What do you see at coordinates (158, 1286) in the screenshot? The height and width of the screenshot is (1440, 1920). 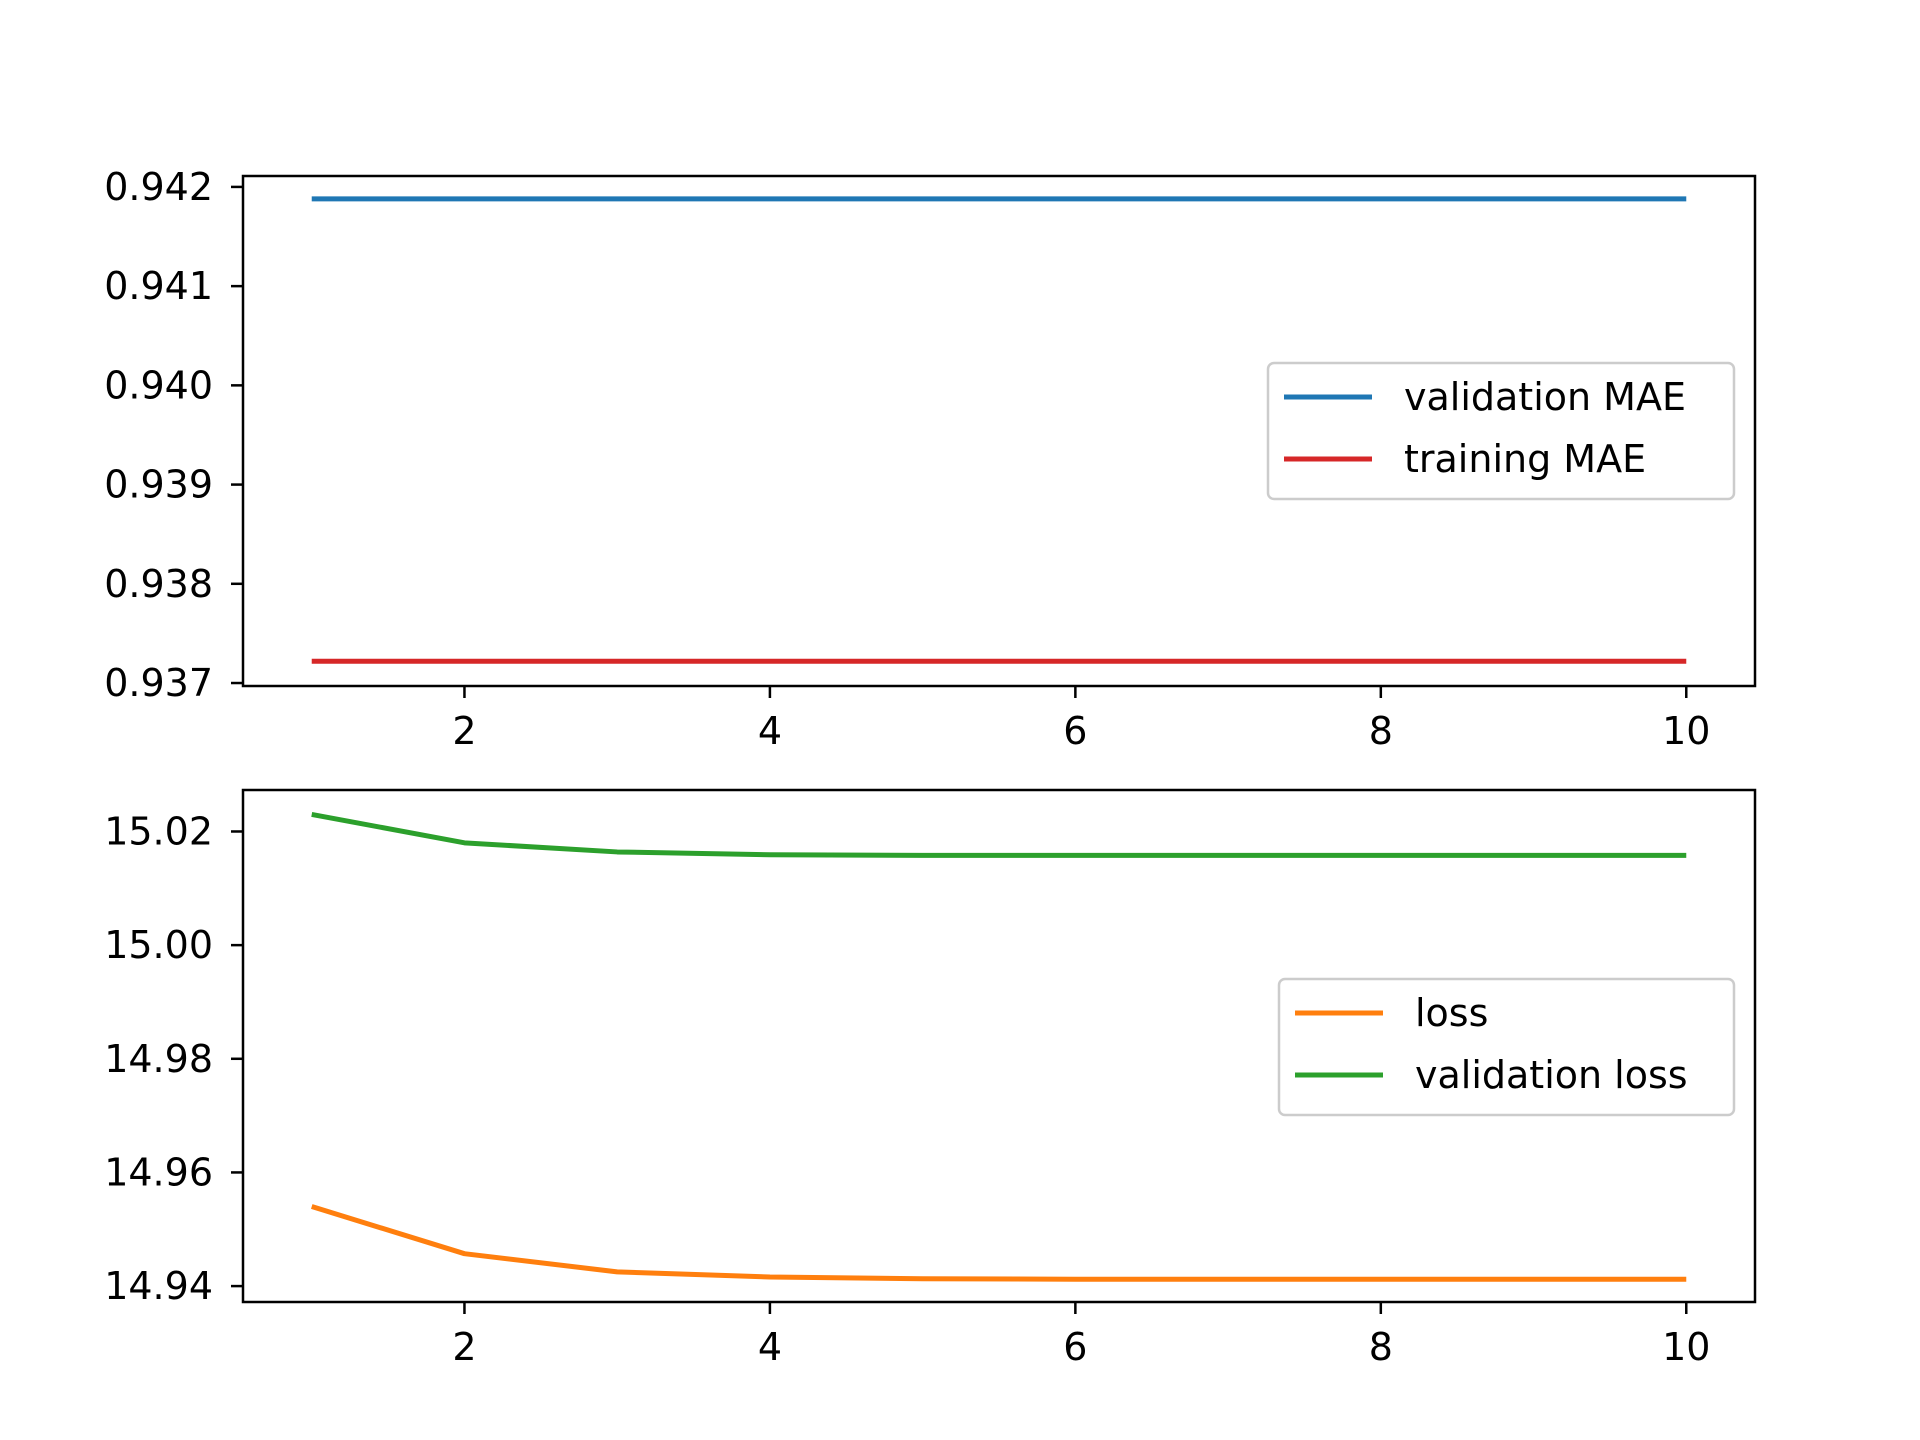 I see `y-tick-label: 14.94` at bounding box center [158, 1286].